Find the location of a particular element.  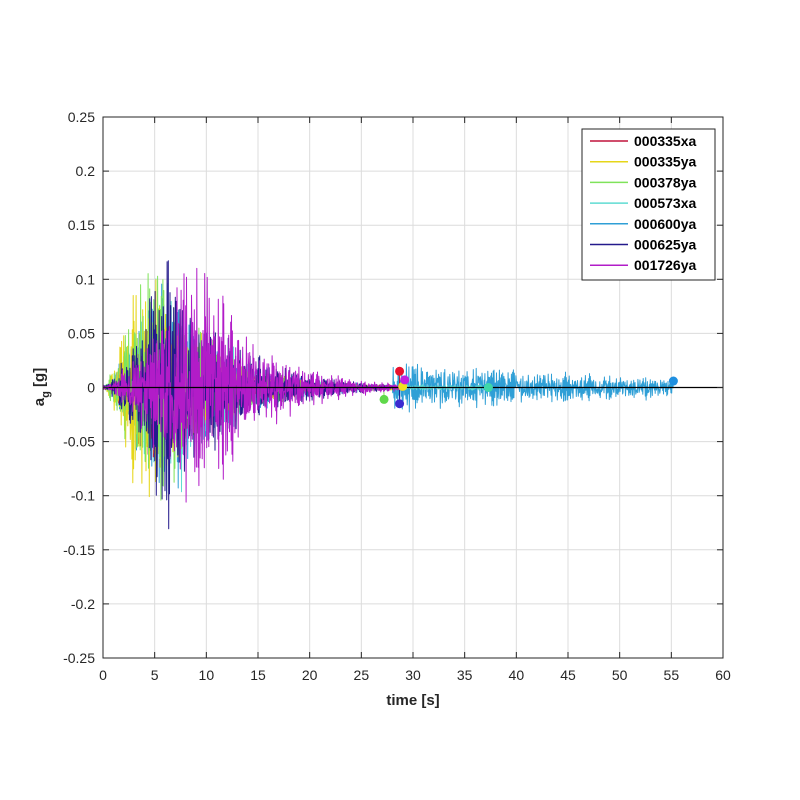

legend-label-000335ya: 000335ya is located at coordinates (665, 162).